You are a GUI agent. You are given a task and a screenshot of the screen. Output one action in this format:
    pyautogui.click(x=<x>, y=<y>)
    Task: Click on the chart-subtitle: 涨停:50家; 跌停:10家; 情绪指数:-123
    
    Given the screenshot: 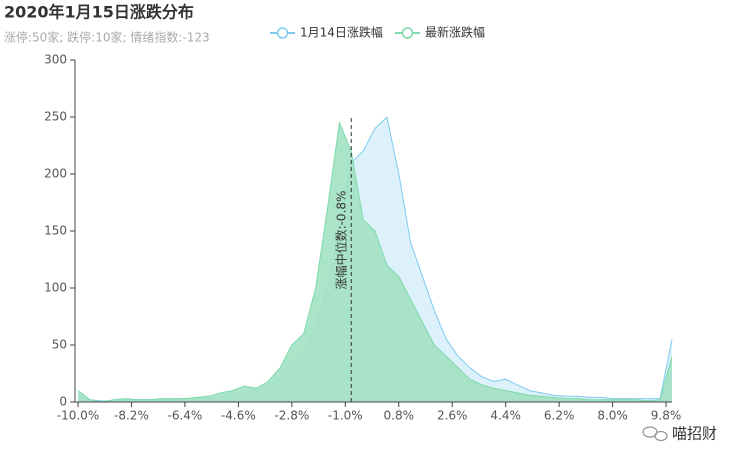 What is the action you would take?
    pyautogui.click(x=107, y=37)
    